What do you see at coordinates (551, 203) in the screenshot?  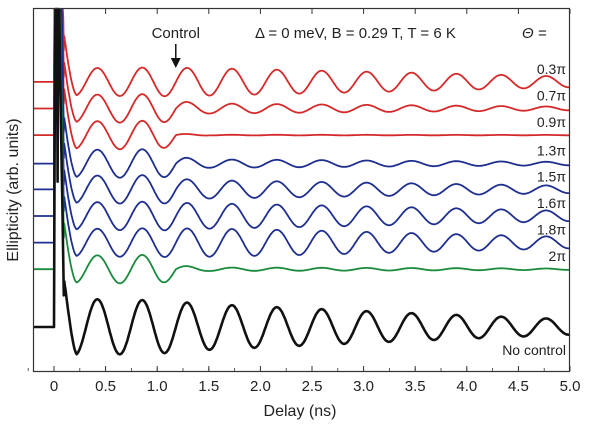 I see `trace-label: 1.6π` at bounding box center [551, 203].